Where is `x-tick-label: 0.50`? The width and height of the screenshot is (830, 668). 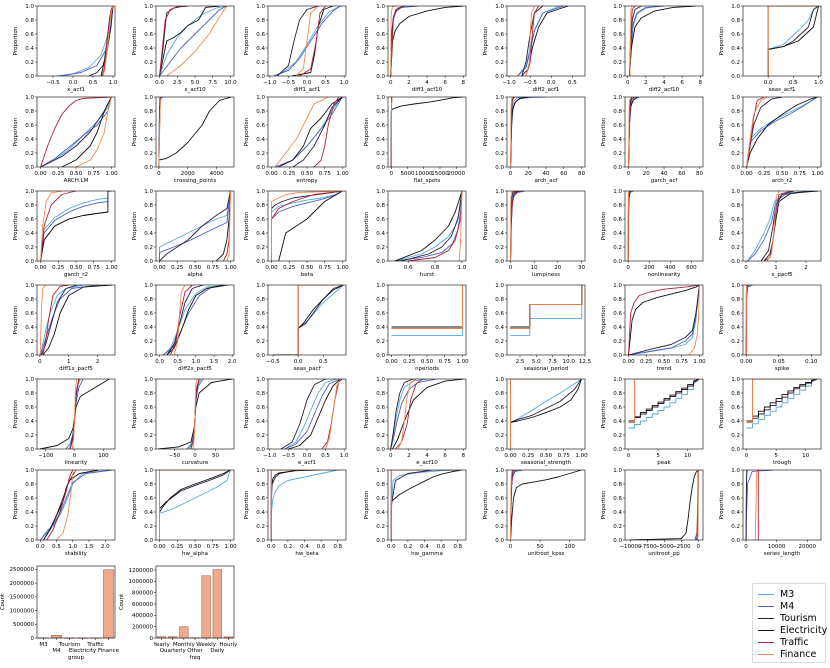 x-tick-label: 0.50 is located at coordinates (427, 362).